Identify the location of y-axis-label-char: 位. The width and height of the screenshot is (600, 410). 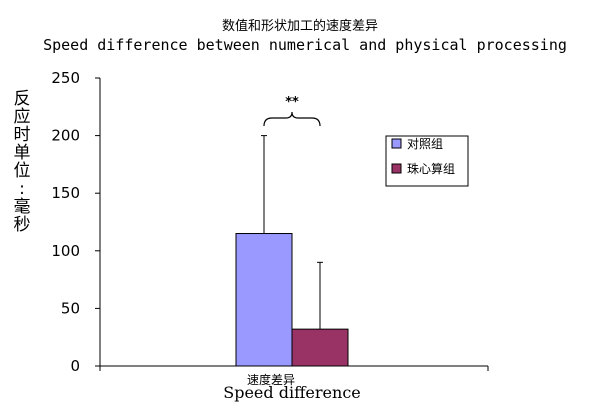
(22, 171).